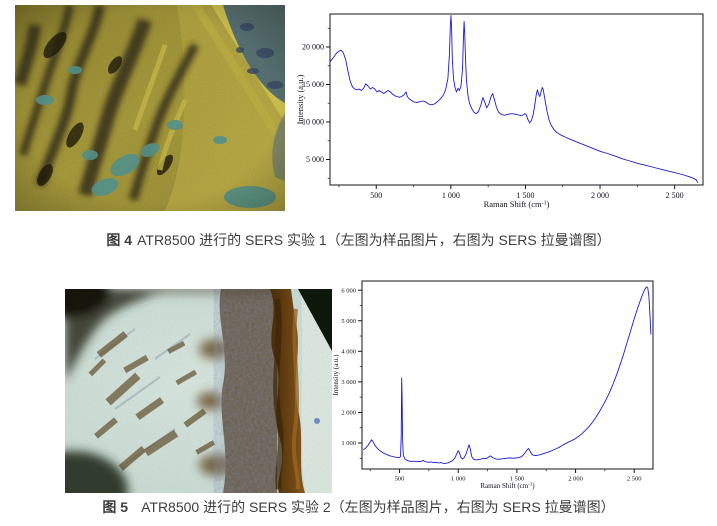 The image size is (717, 526). I want to click on svg-text: 15 000, so click(313, 84).